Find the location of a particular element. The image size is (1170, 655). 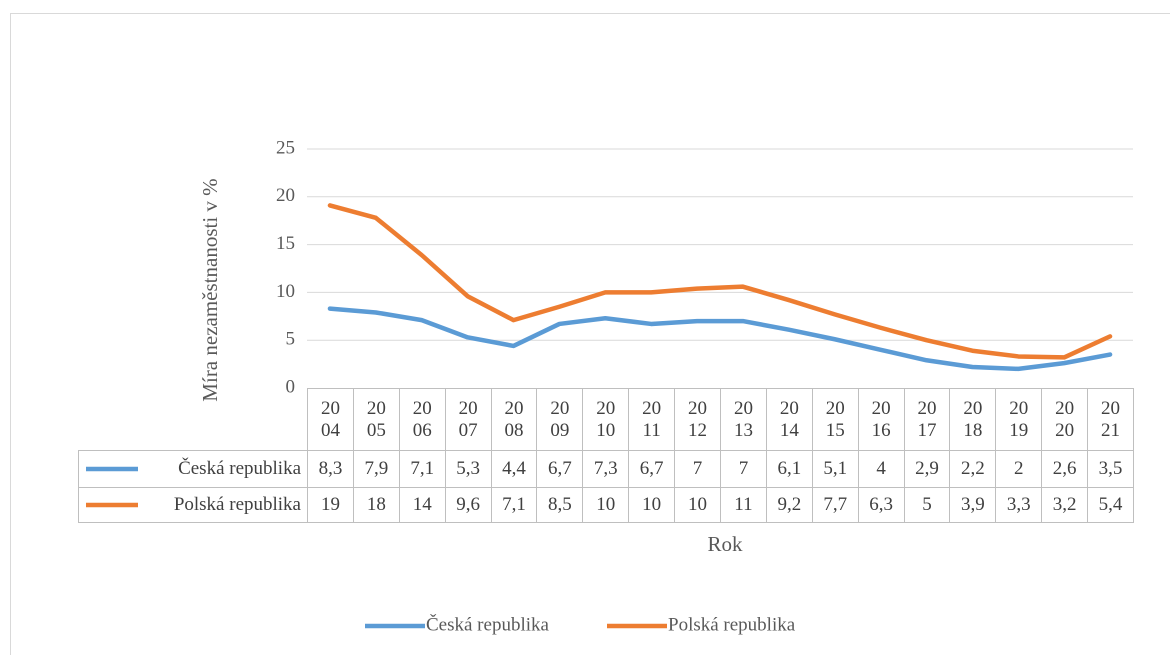

x-tick-label: 2018 is located at coordinates (973, 419).